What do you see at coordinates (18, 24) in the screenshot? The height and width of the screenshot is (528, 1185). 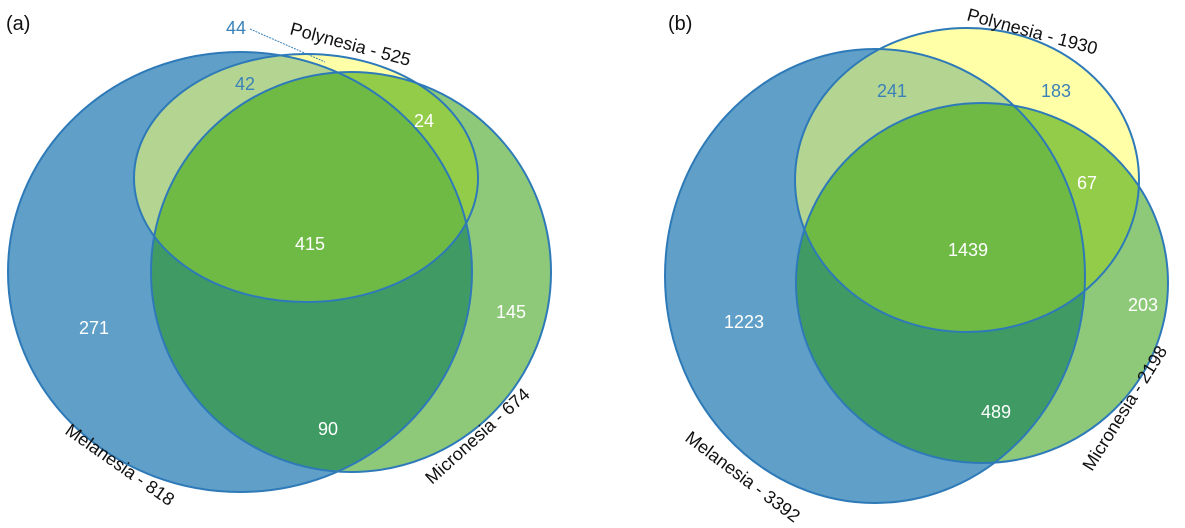 I see `panel-a-tag: (a)` at bounding box center [18, 24].